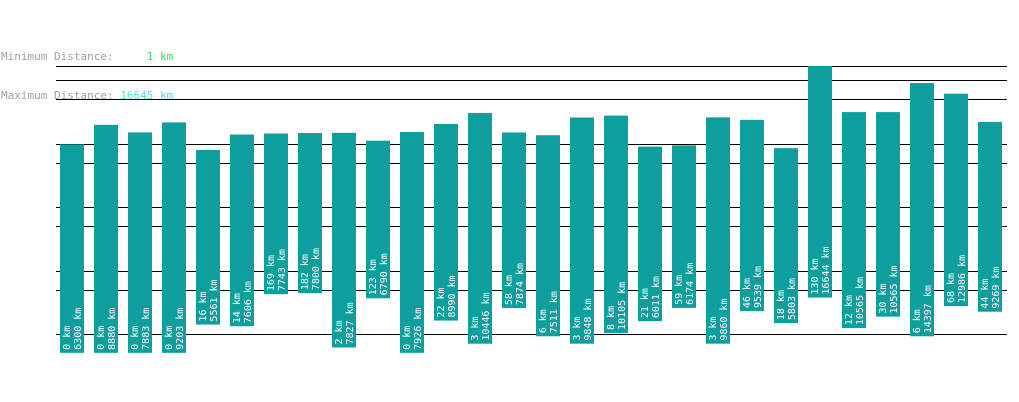  What do you see at coordinates (582, 230) in the screenshot?
I see `bar-group: 3 km 9848 km` at bounding box center [582, 230].